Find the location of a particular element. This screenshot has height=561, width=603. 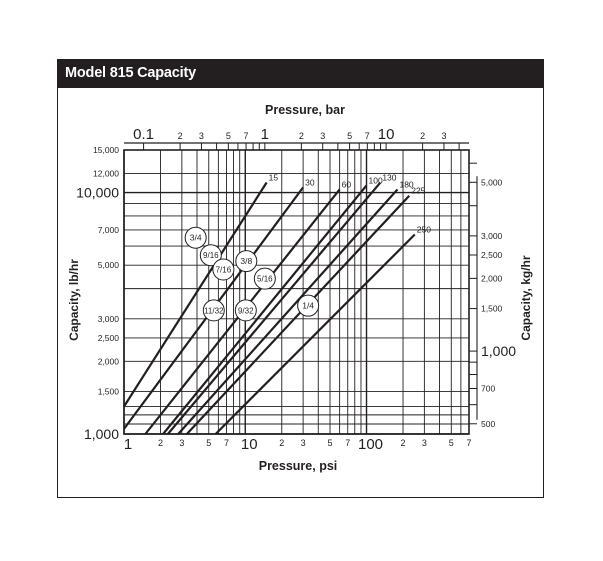

orifice-marker-label: 7/16 is located at coordinates (224, 269).